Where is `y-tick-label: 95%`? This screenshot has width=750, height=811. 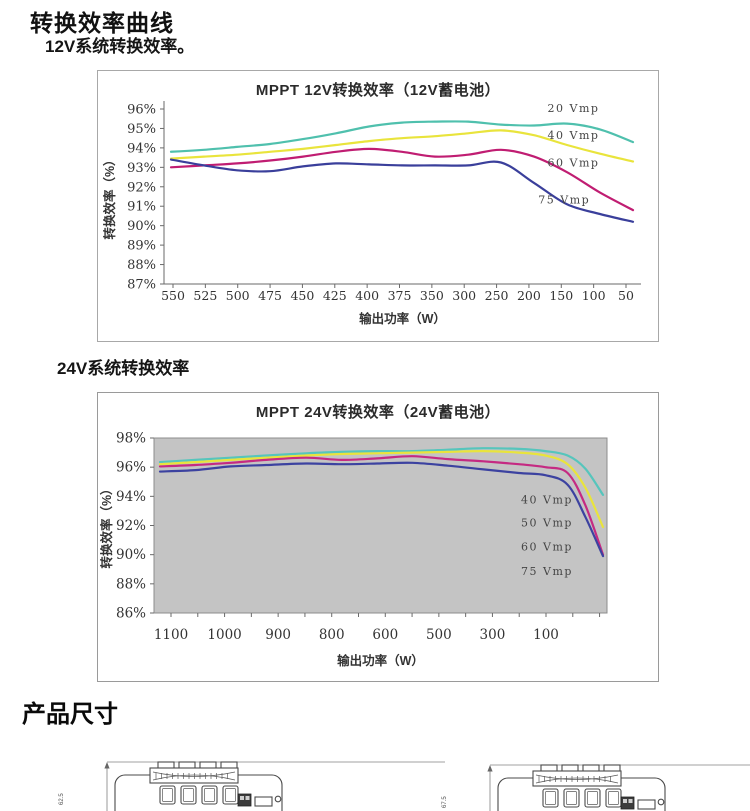
y-tick-label: 95% is located at coordinates (141, 129).